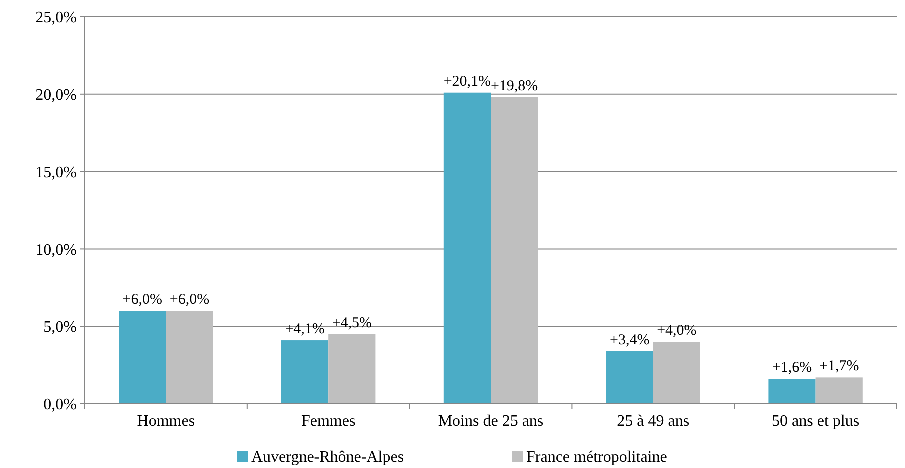 This screenshot has height=468, width=905. What do you see at coordinates (514, 86) in the screenshot?
I see `data-label: +19,8%` at bounding box center [514, 86].